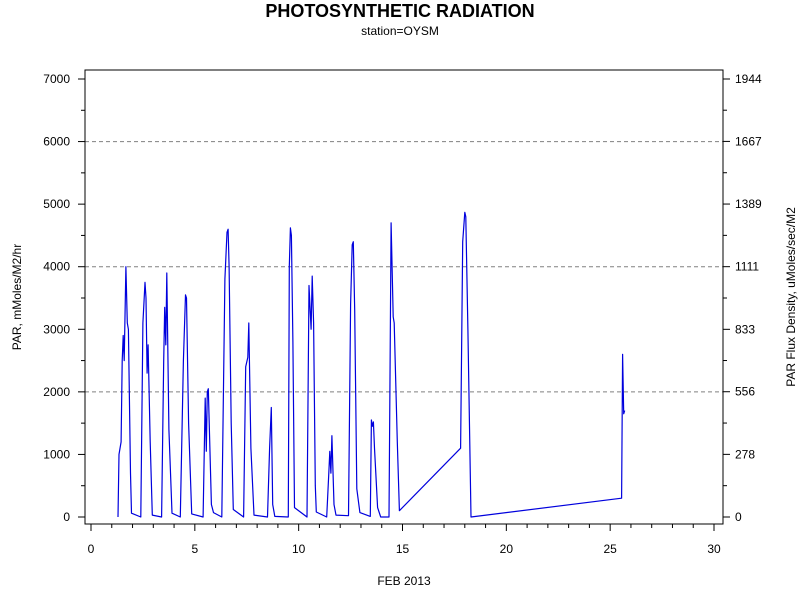  I want to click on x-tick-label: 5, so click(194, 549).